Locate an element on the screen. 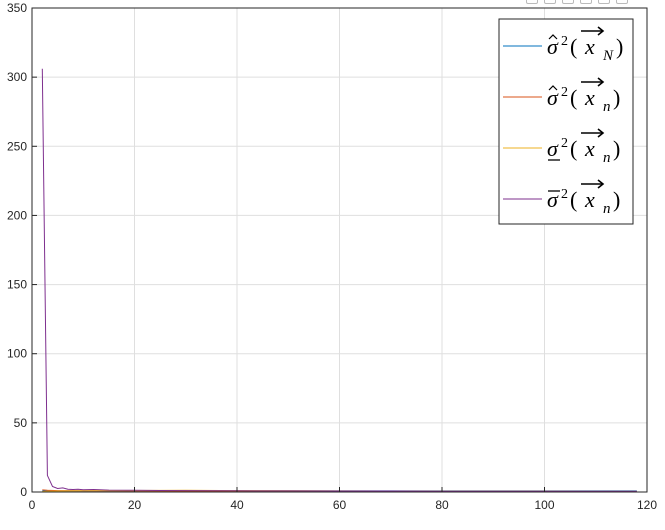 The image size is (665, 530). legend-entry: σ 2( x N) is located at coordinates (585, 45).